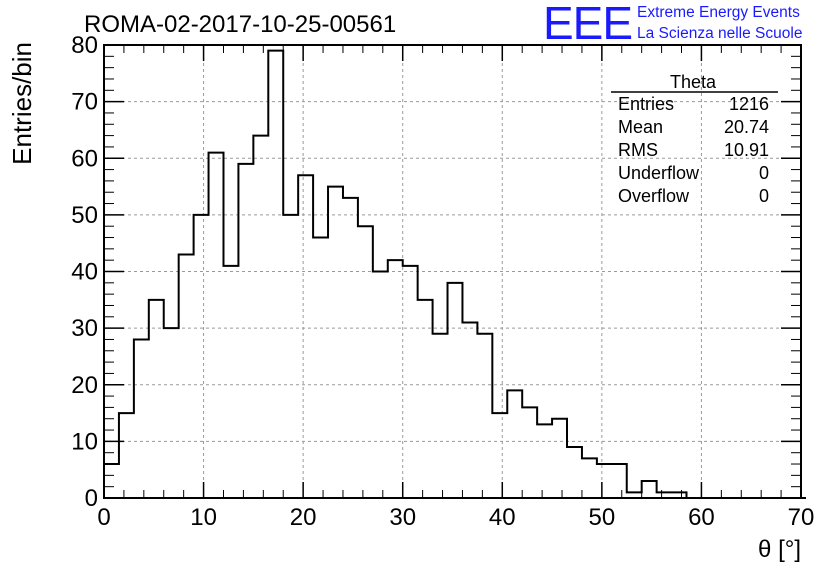 The width and height of the screenshot is (836, 572). What do you see at coordinates (746, 150) in the screenshot?
I see `stats-row-value: 10.91` at bounding box center [746, 150].